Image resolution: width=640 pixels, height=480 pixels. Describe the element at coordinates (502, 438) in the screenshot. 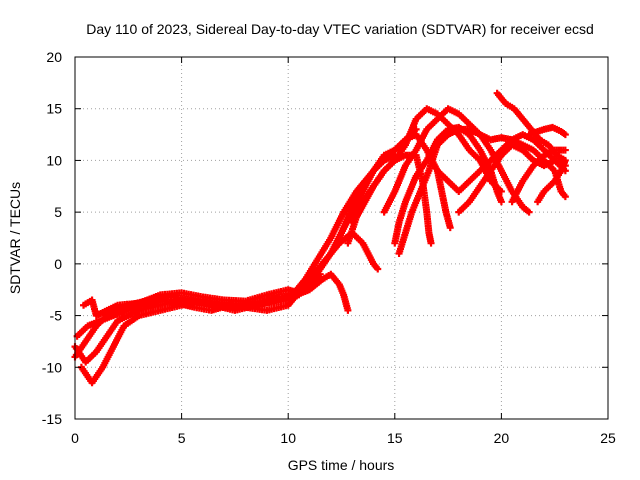

I see `x-tick-label: 20` at that location.